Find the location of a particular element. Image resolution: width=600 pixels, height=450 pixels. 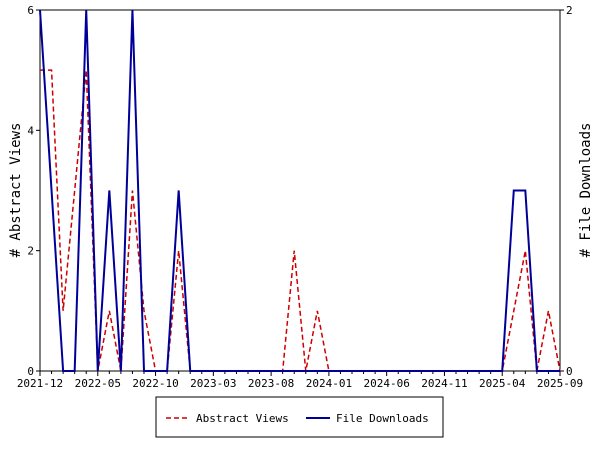

y-tick-label: 6 is located at coordinates (30, 10).